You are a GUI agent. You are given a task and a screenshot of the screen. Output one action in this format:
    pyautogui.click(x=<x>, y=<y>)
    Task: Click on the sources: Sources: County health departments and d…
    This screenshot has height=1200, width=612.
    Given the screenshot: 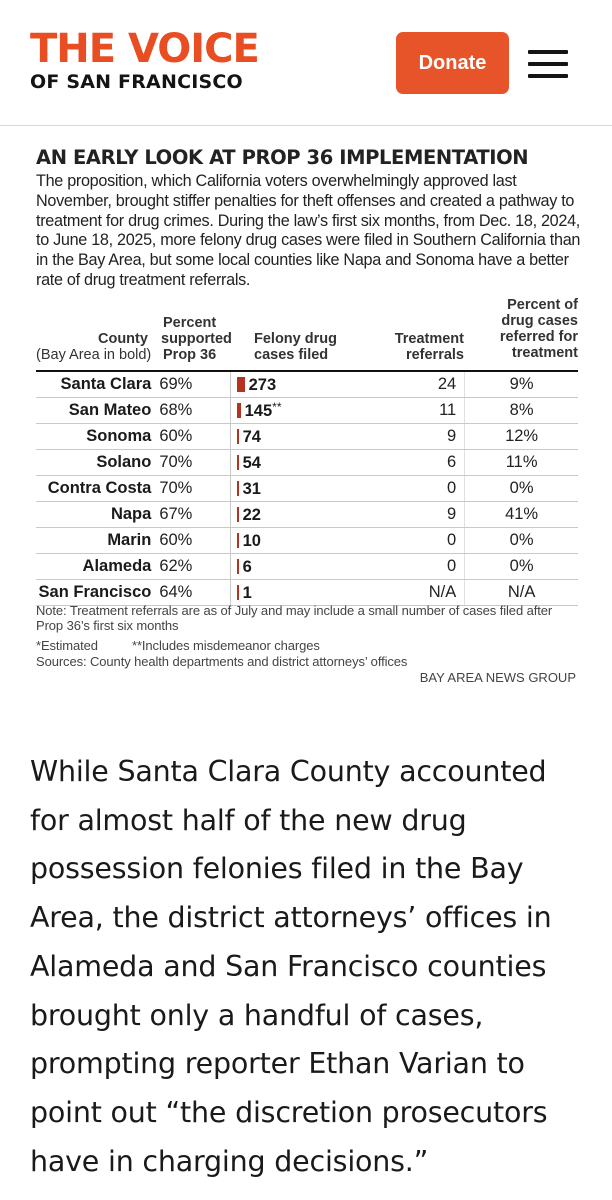 What is the action you would take?
    pyautogui.click(x=222, y=661)
    